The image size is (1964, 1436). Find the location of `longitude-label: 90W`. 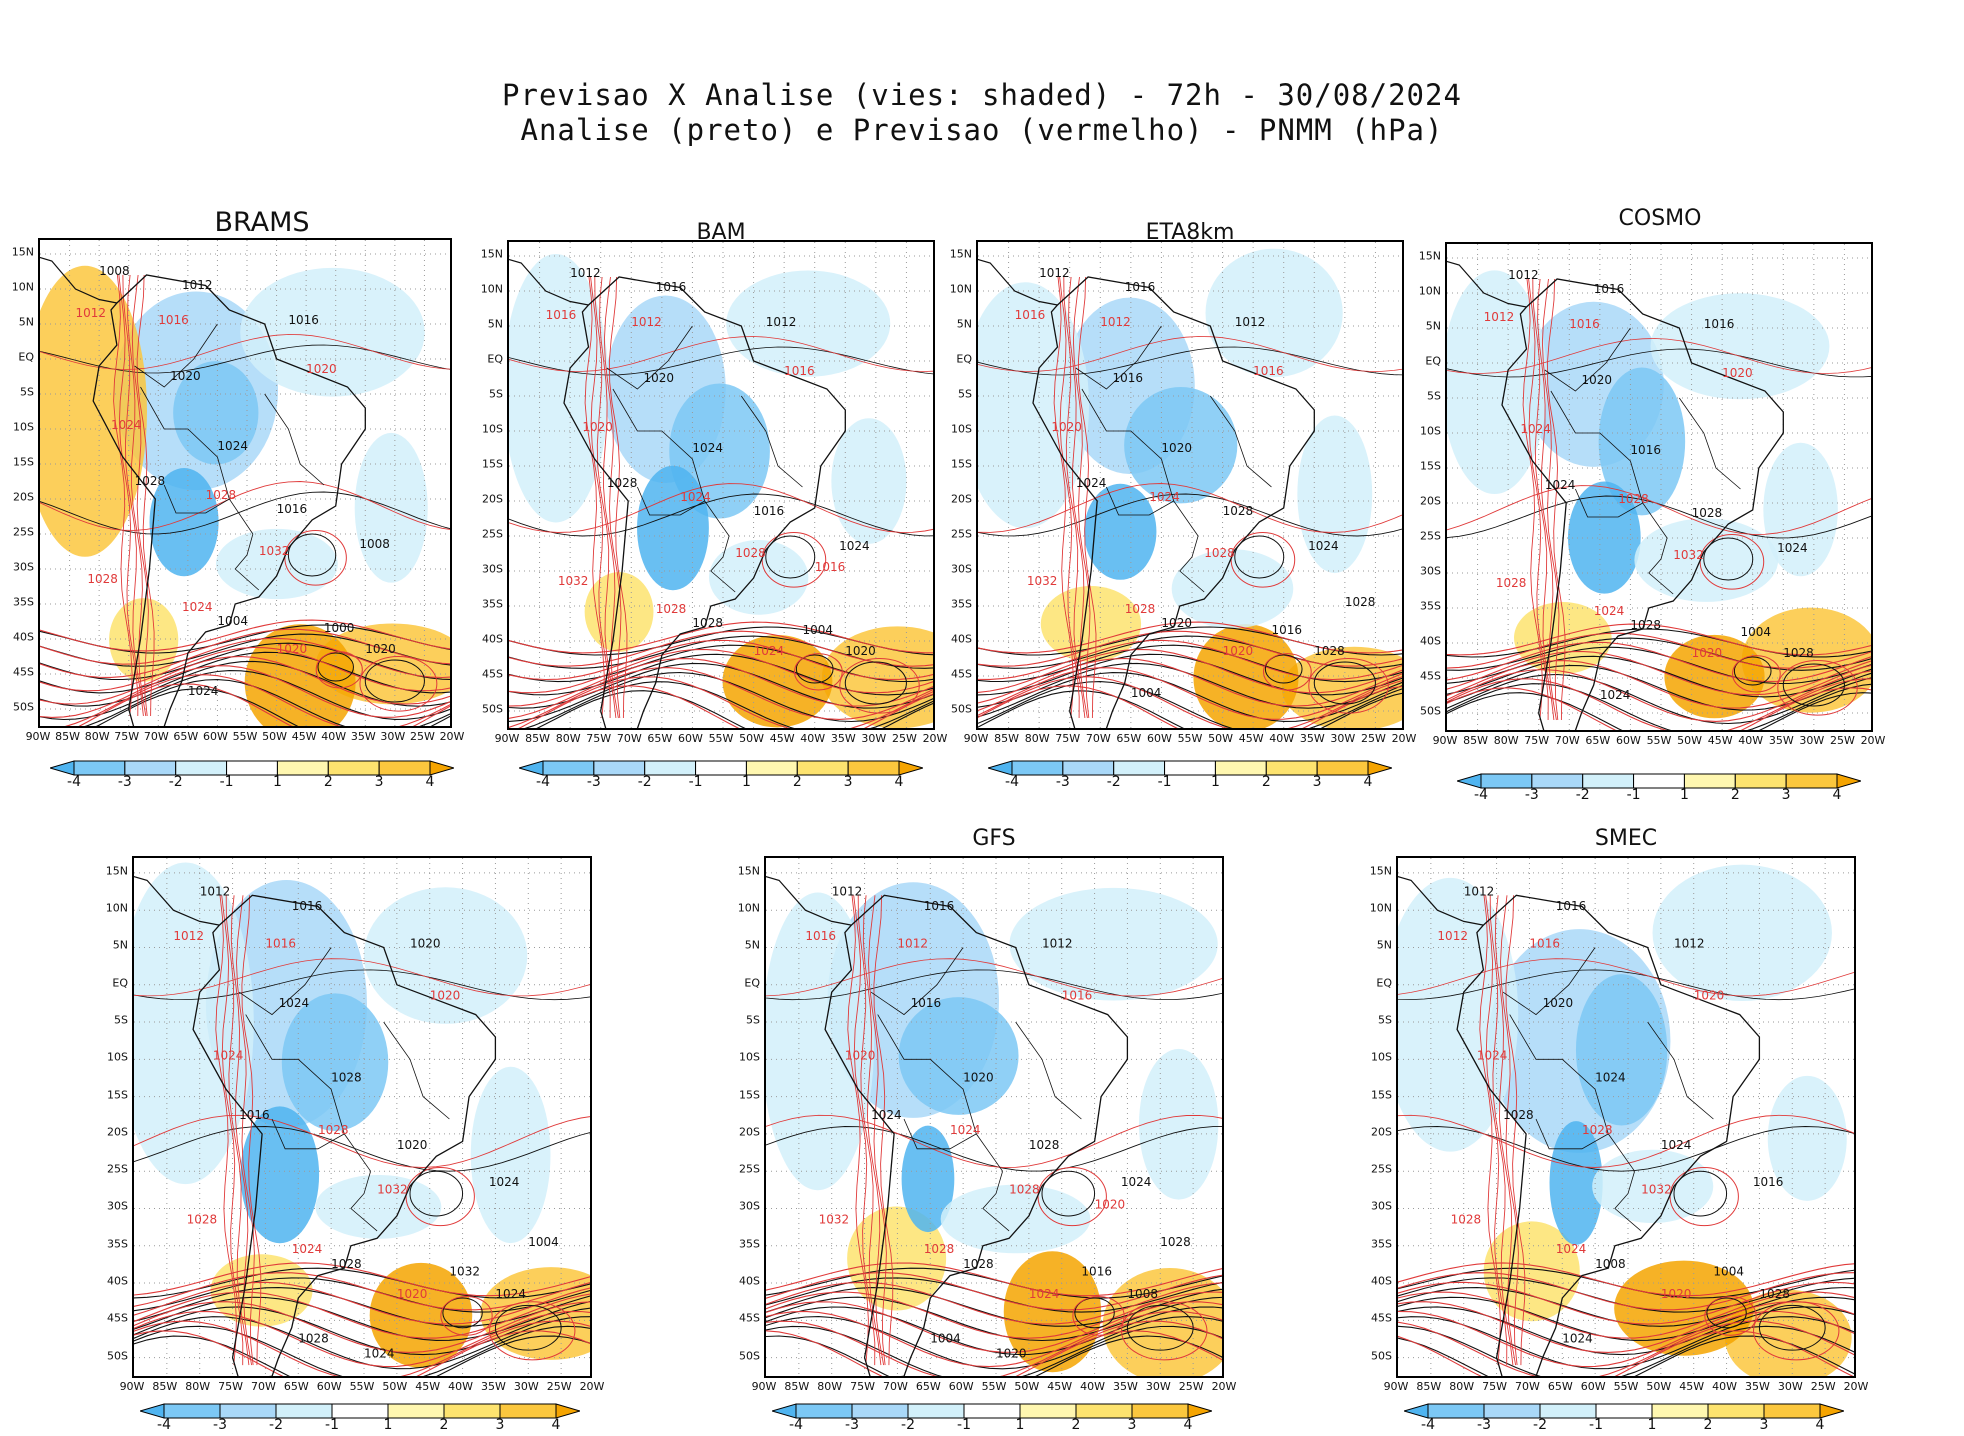

longitude-label: 90W is located at coordinates (507, 738).